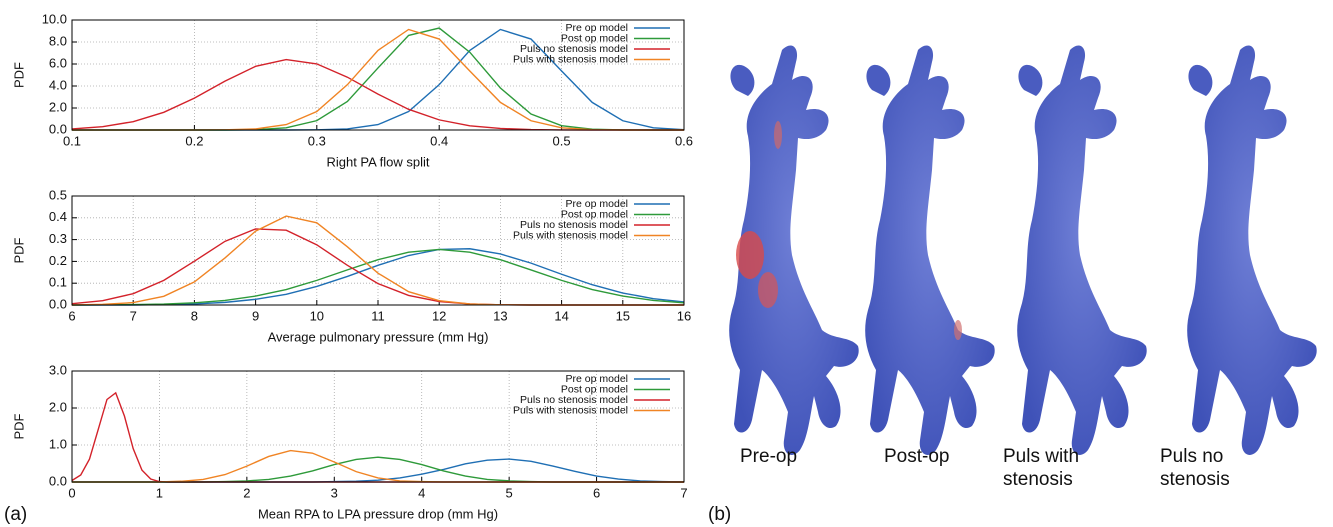 The width and height of the screenshot is (1333, 527). I want to click on panel-label: (a), so click(15, 514).